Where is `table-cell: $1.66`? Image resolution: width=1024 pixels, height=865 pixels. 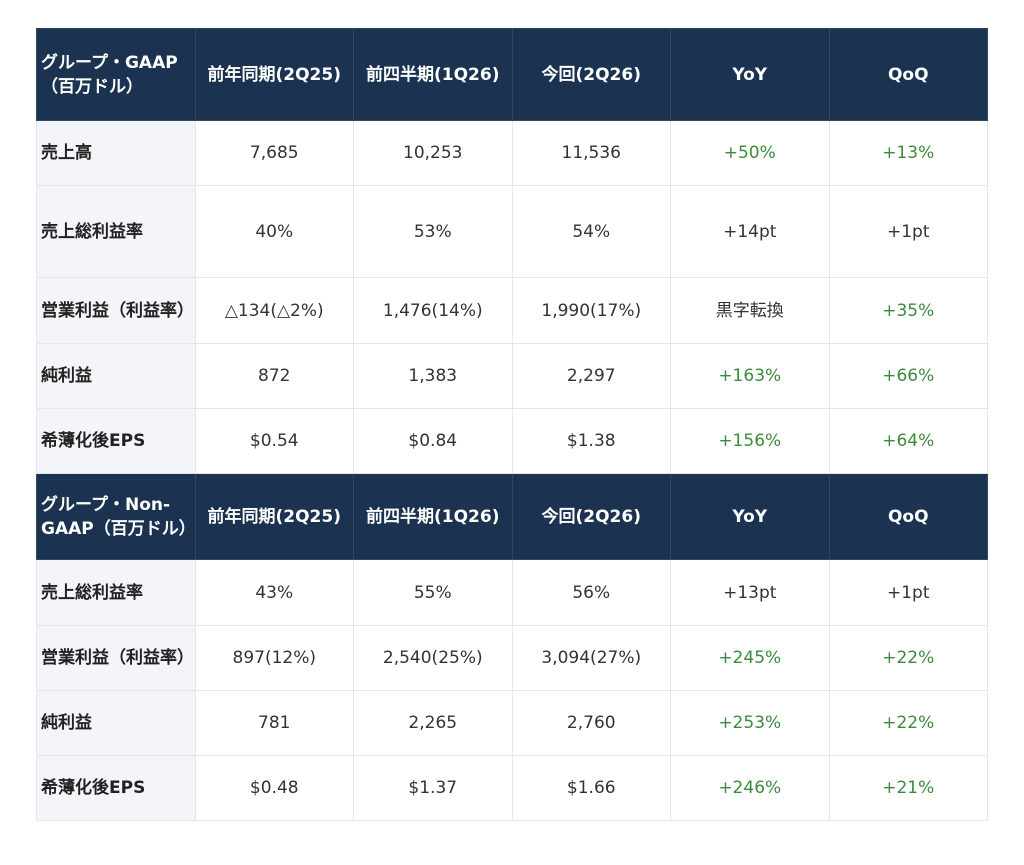 table-cell: $1.66 is located at coordinates (591, 788).